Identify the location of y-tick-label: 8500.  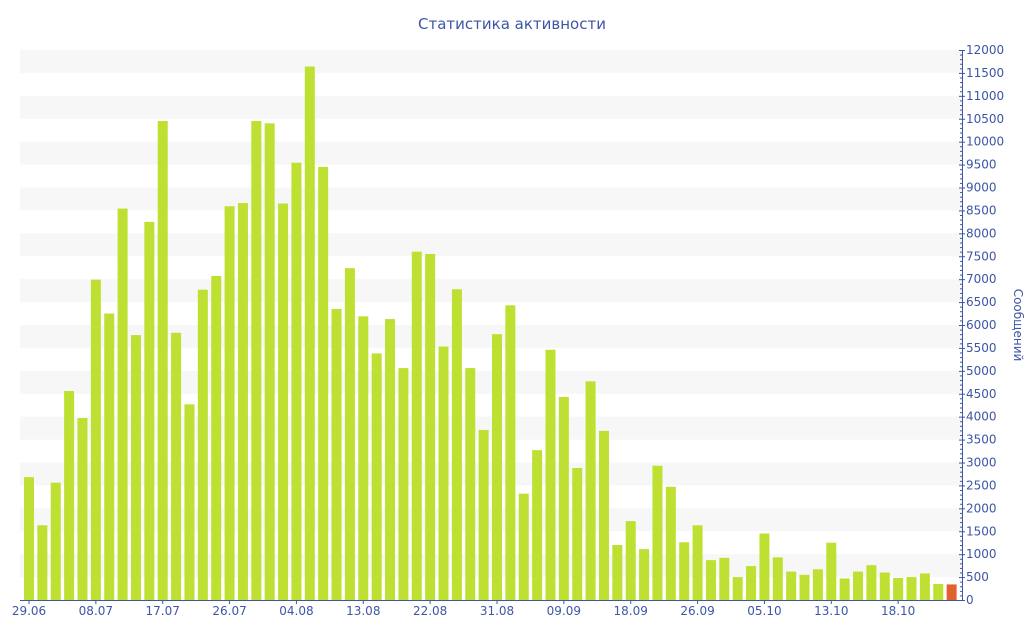
(981, 210).